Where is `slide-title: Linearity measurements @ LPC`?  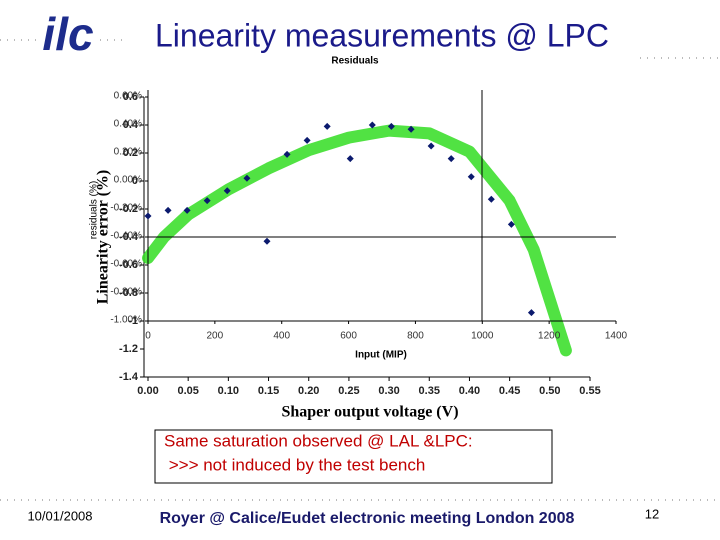 slide-title: Linearity measurements @ LPC is located at coordinates (382, 35).